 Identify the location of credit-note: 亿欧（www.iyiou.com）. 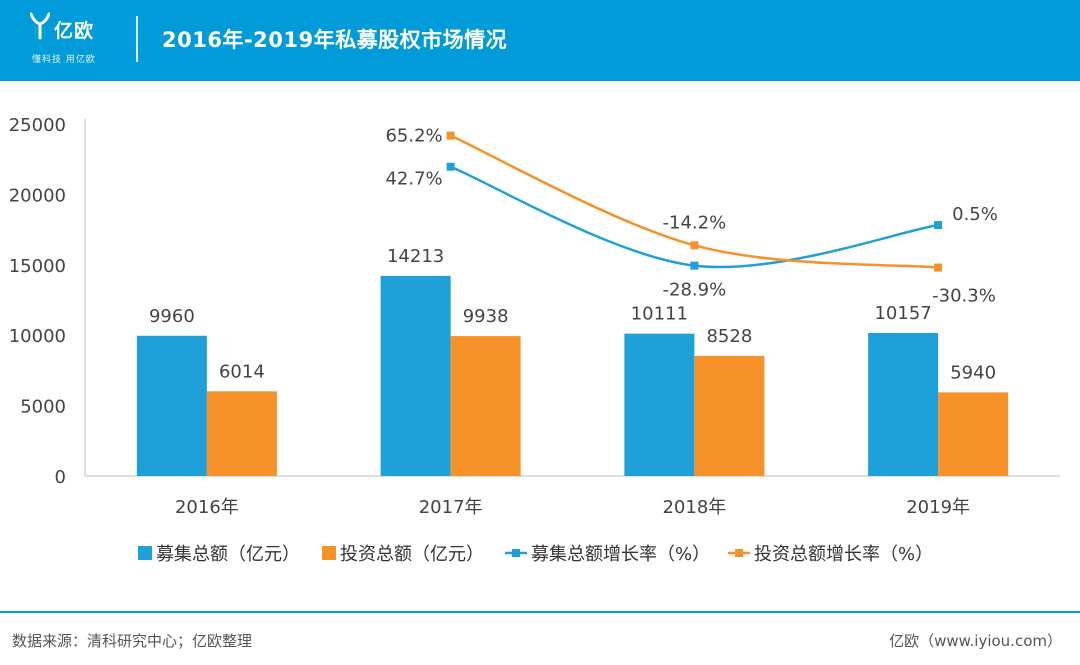
(975, 641).